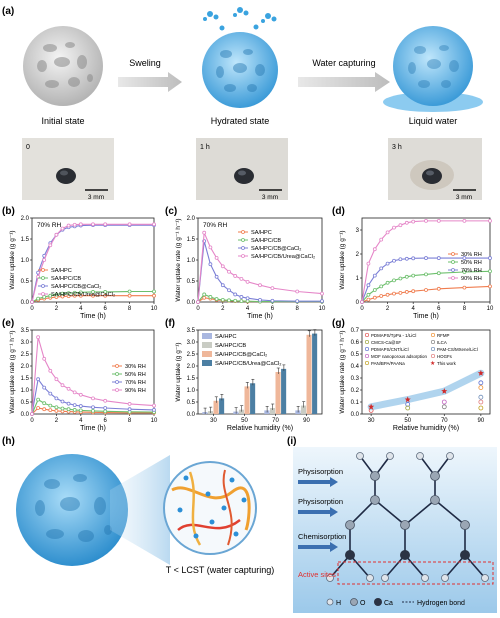 Image resolution: width=500 pixels, height=618 pixels. Describe the element at coordinates (240, 57) in the screenshot. I see `sponge-hydrated` at that location.